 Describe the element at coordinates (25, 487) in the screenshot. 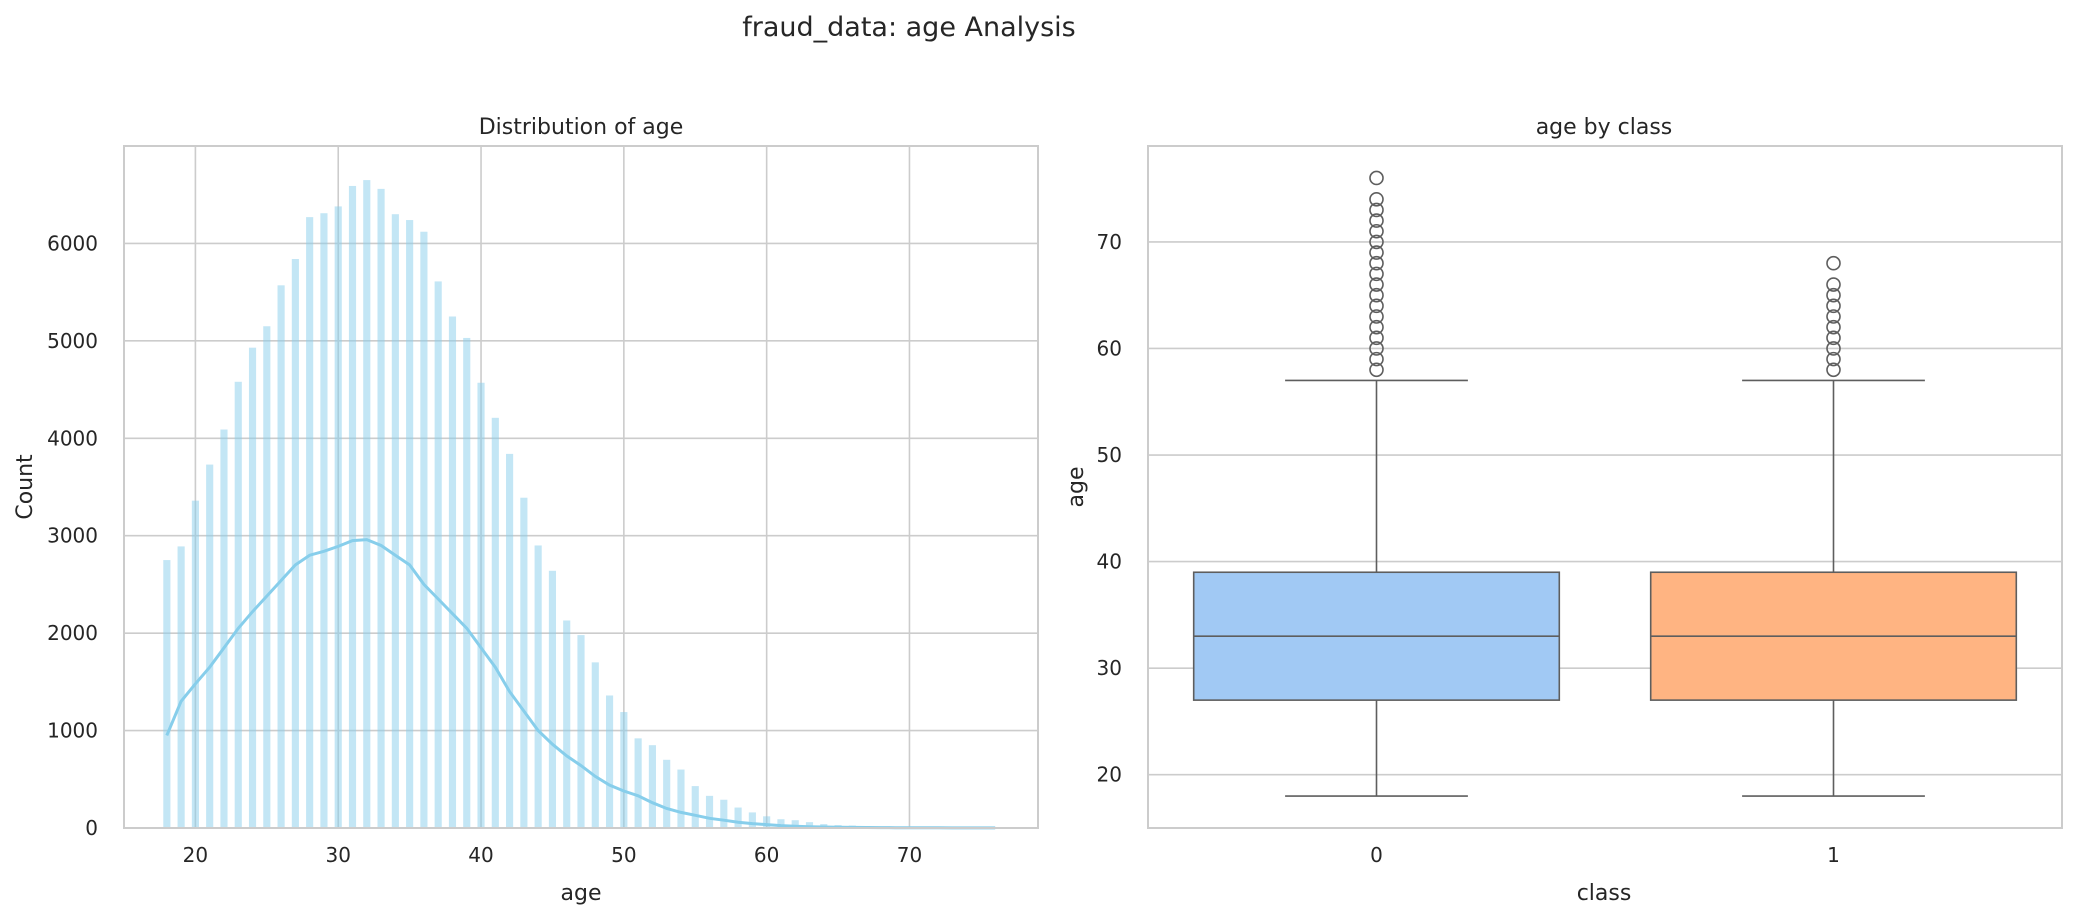

I see `histogram-y-axis-label: Count` at that location.